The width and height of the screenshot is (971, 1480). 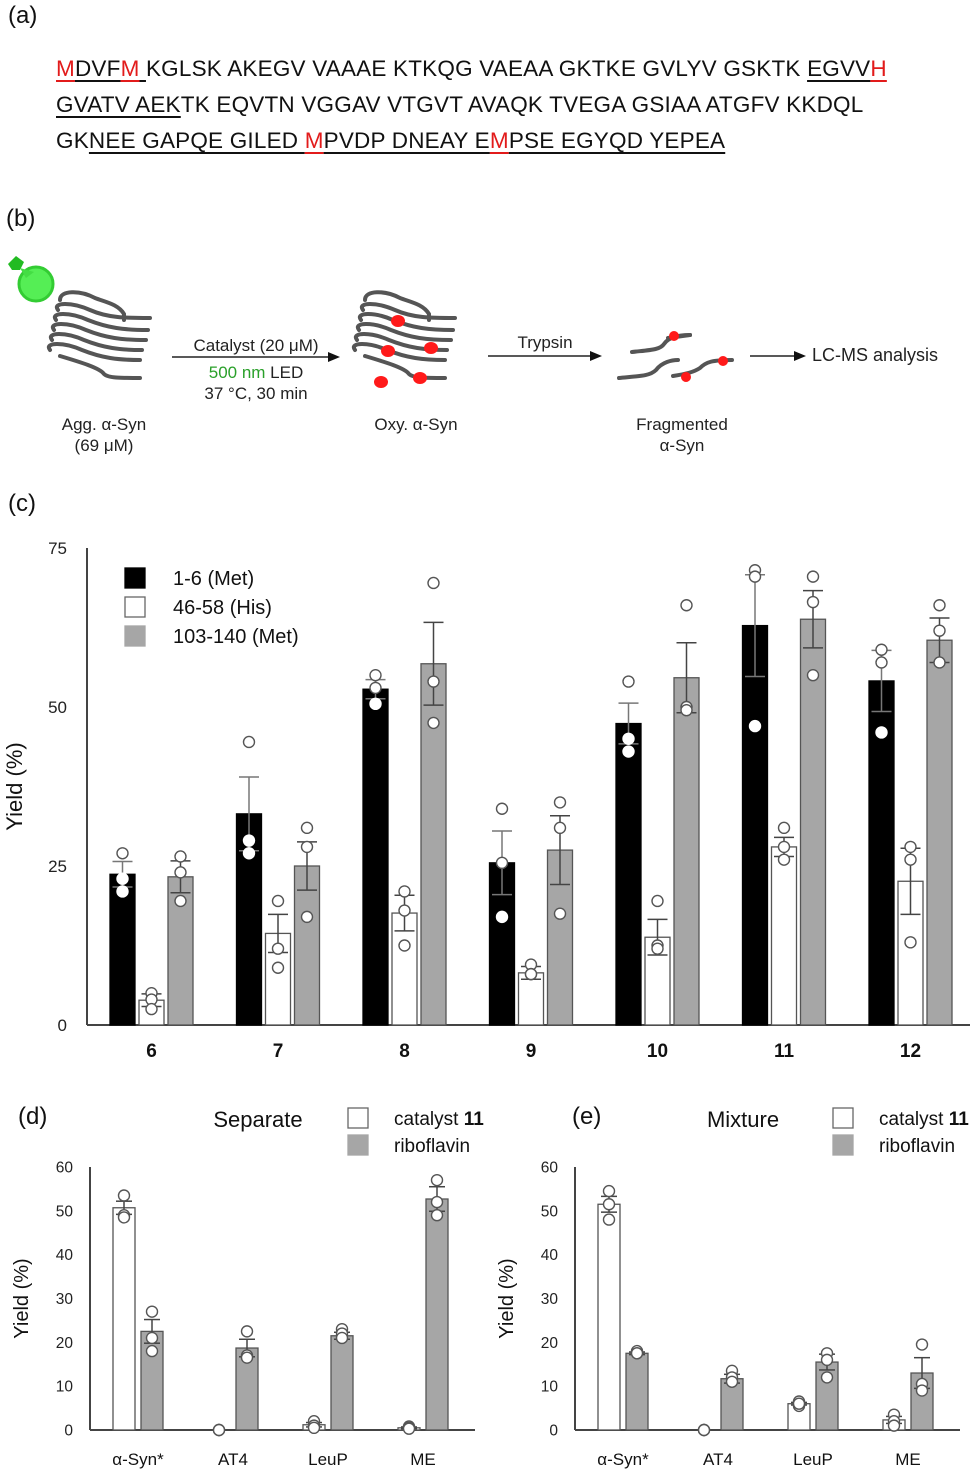 I want to click on y-tick-label: 50, so click(x=57, y=707).